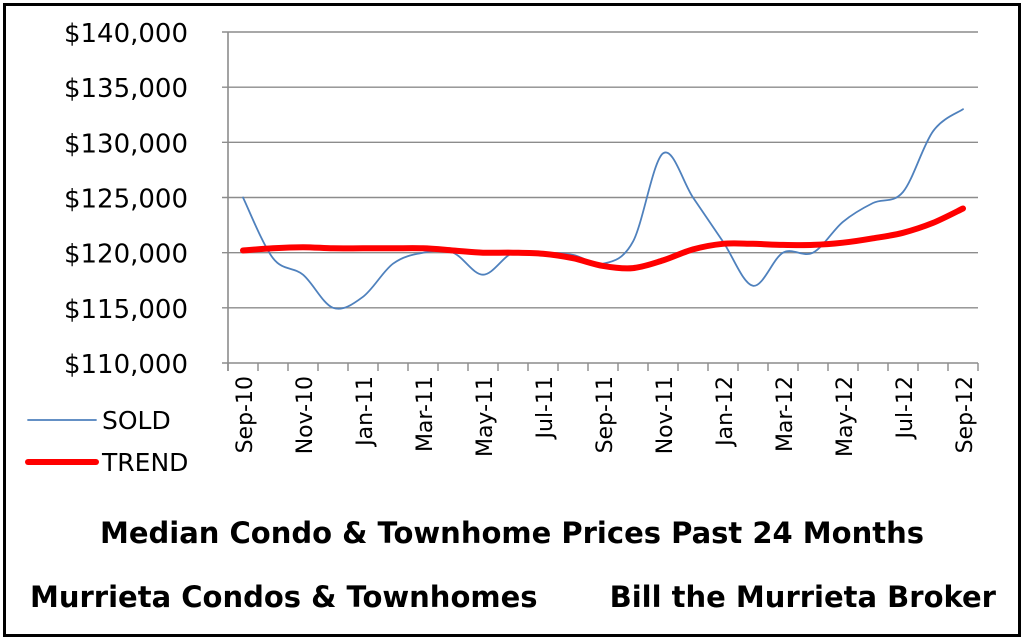  Describe the element at coordinates (802, 597) in the screenshot. I see `subtitle-right: Bill the Murrieta Broker` at that location.